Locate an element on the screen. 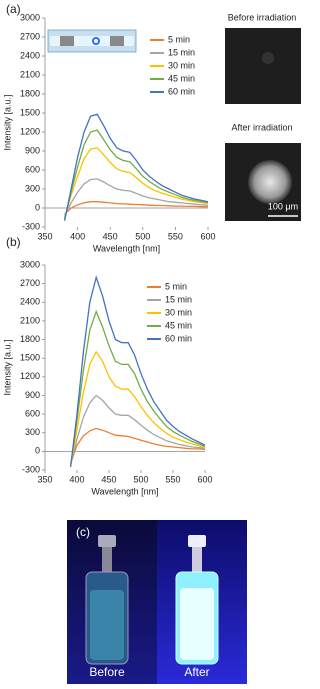 The image size is (320, 689). after-glow is located at coordinates (270, 182).